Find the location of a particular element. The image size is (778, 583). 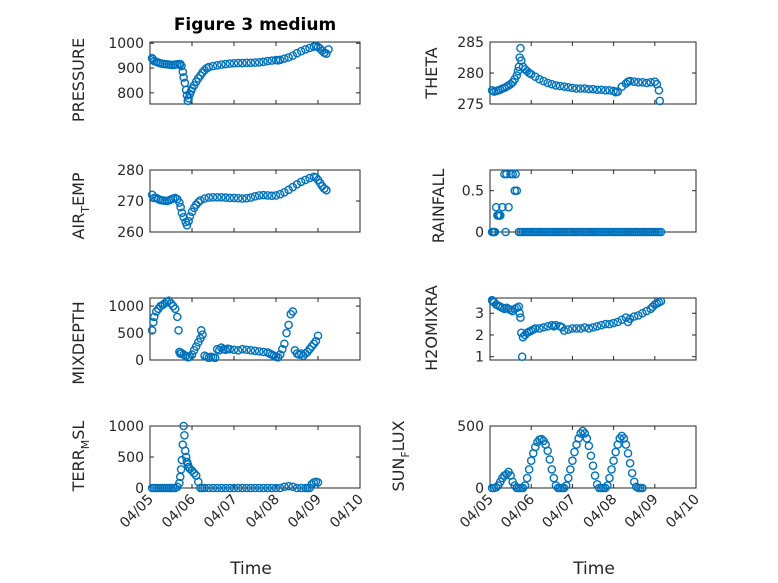

ylabel-mixdepth: MIXDEPTH is located at coordinates (78, 342).